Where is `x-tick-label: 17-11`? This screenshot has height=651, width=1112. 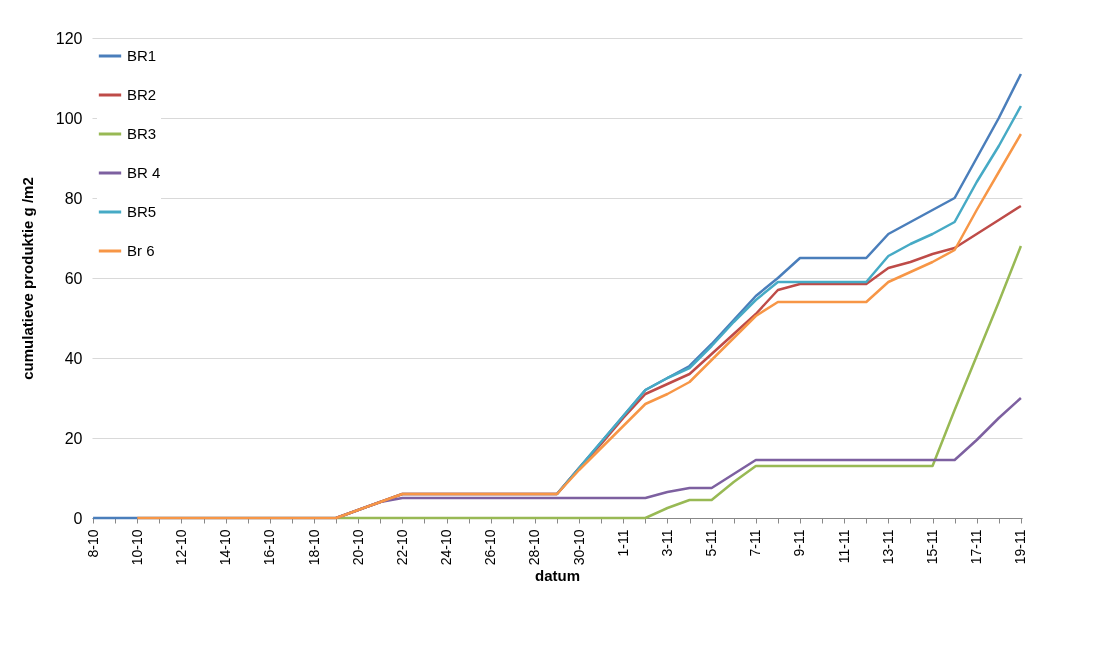
x-tick-label: 17-11 is located at coordinates (976, 547).